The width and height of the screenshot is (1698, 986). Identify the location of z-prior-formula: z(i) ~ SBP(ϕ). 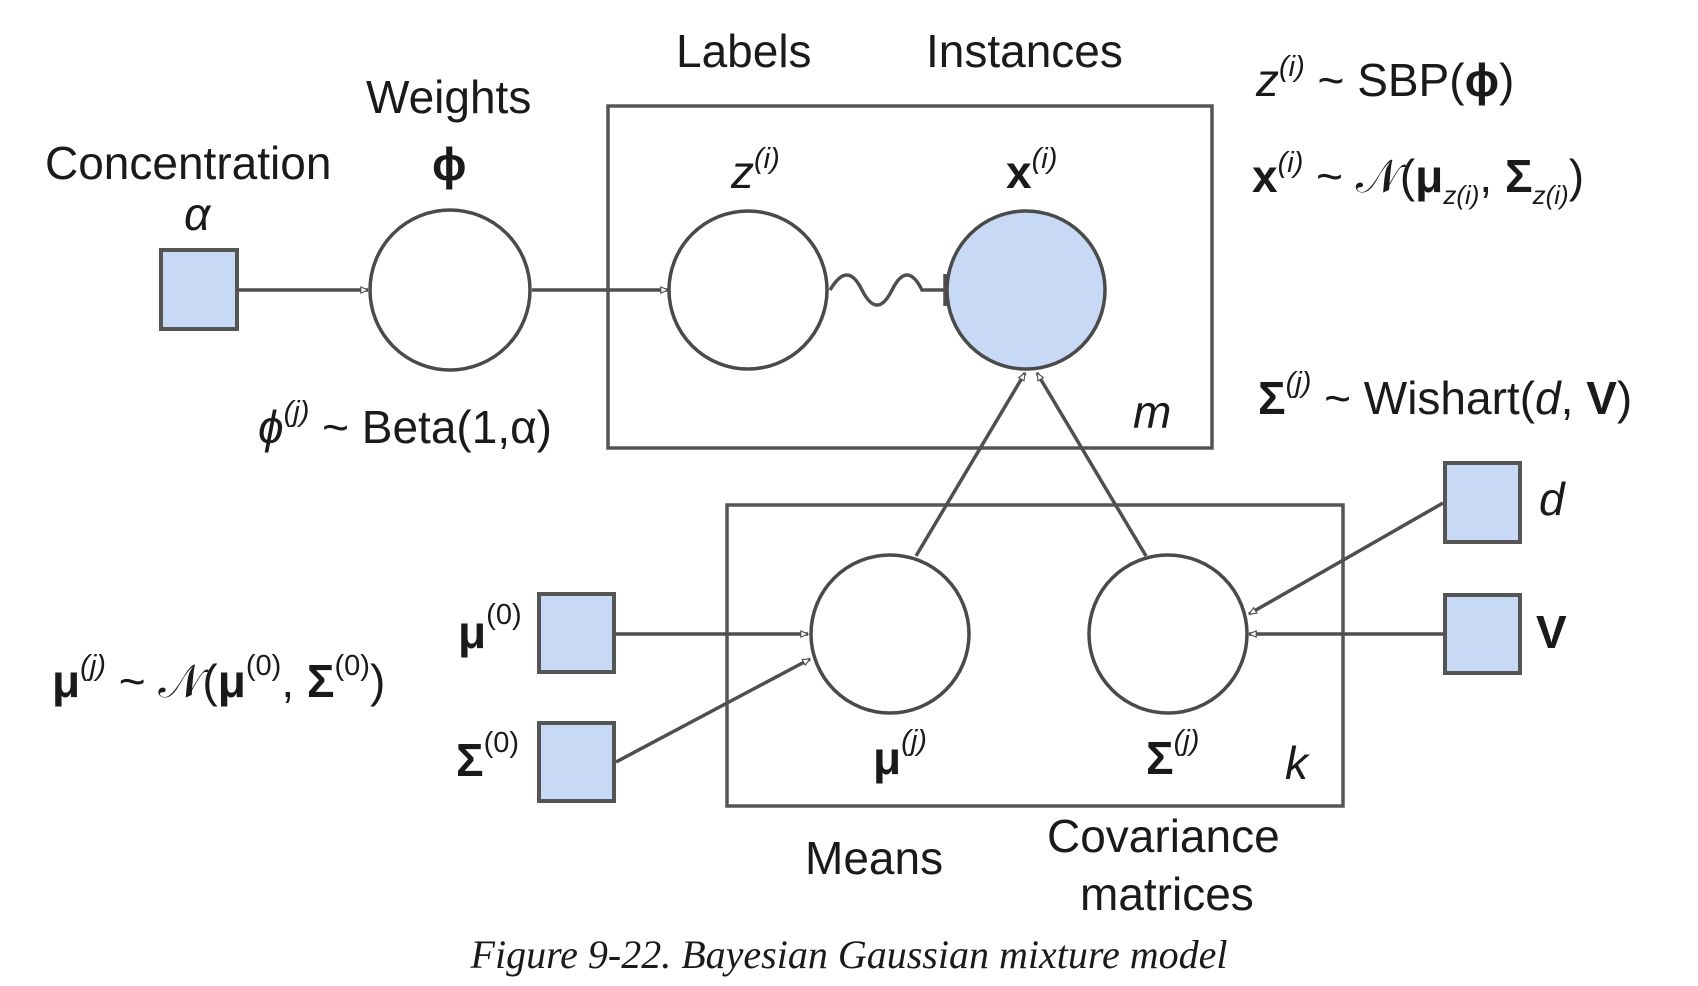
(1384, 78).